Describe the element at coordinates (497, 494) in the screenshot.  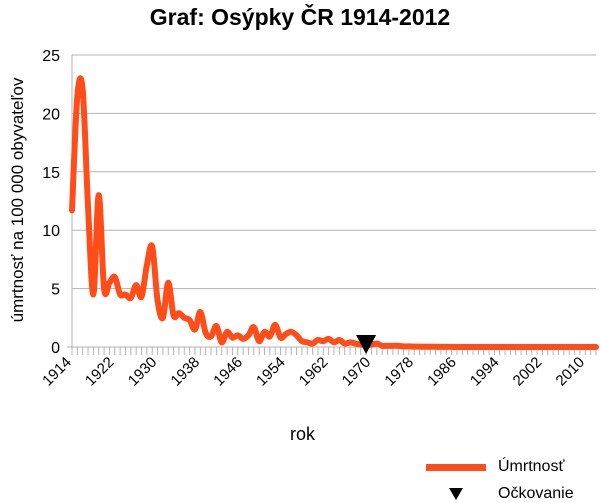
I see `legend-item-ockovanie: Očkovanie` at that location.